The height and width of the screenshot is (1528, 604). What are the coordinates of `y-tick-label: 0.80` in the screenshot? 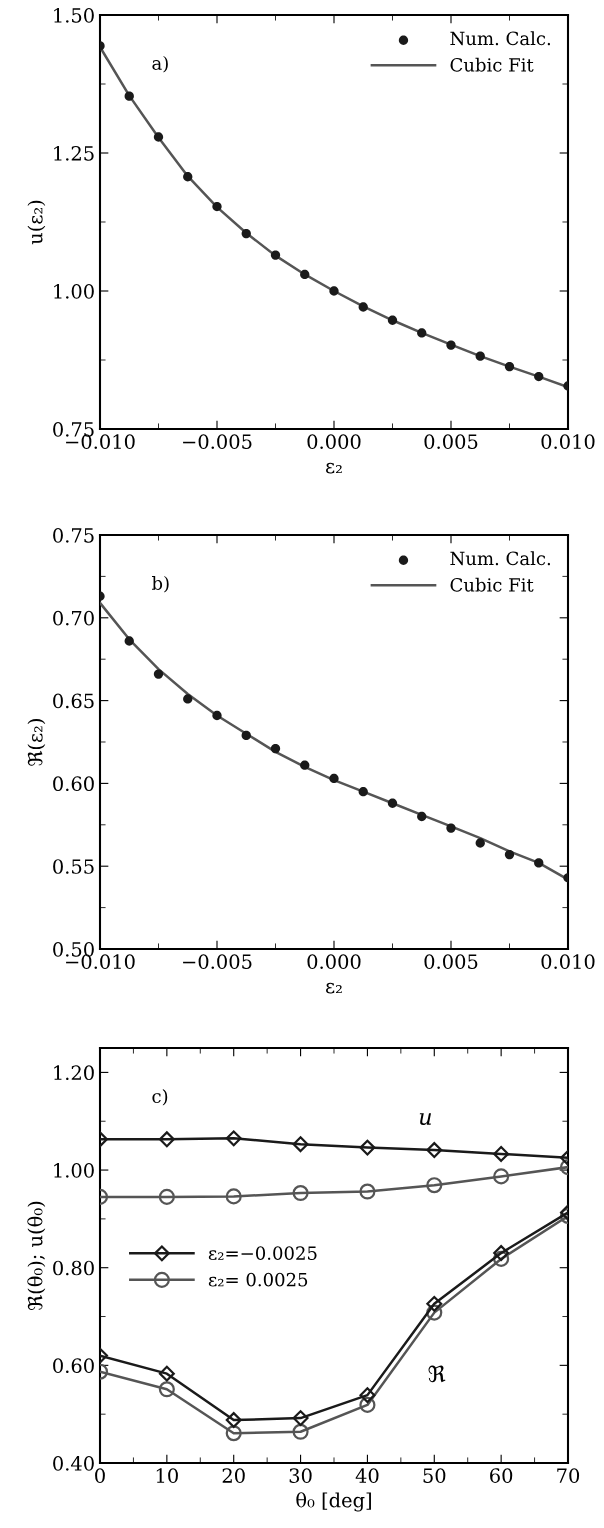 It's located at (73, 1268).